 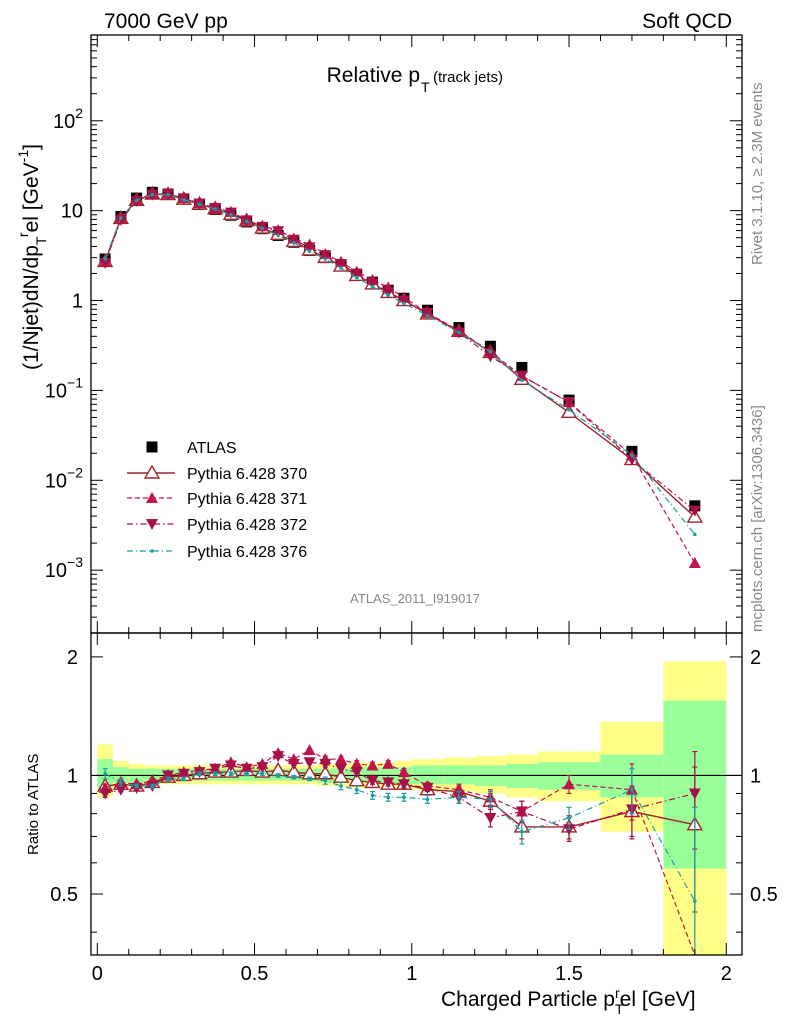 I want to click on x-tick-label: 2, so click(x=726, y=974).